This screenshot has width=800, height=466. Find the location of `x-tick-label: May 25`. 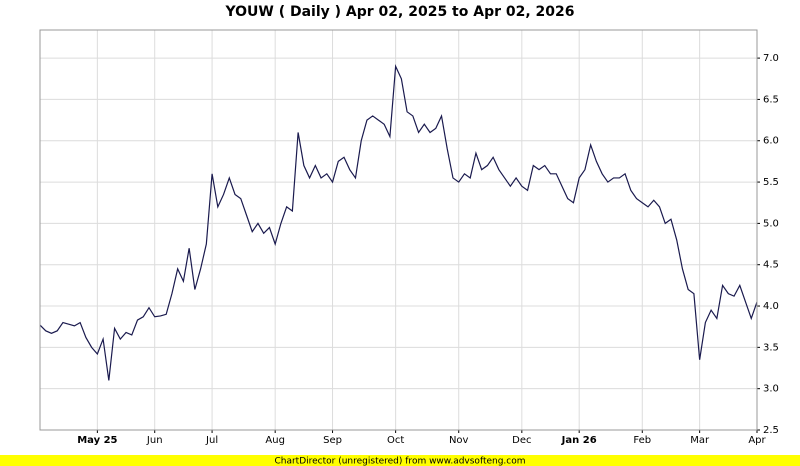

x-tick-label: May 25 is located at coordinates (97, 440).